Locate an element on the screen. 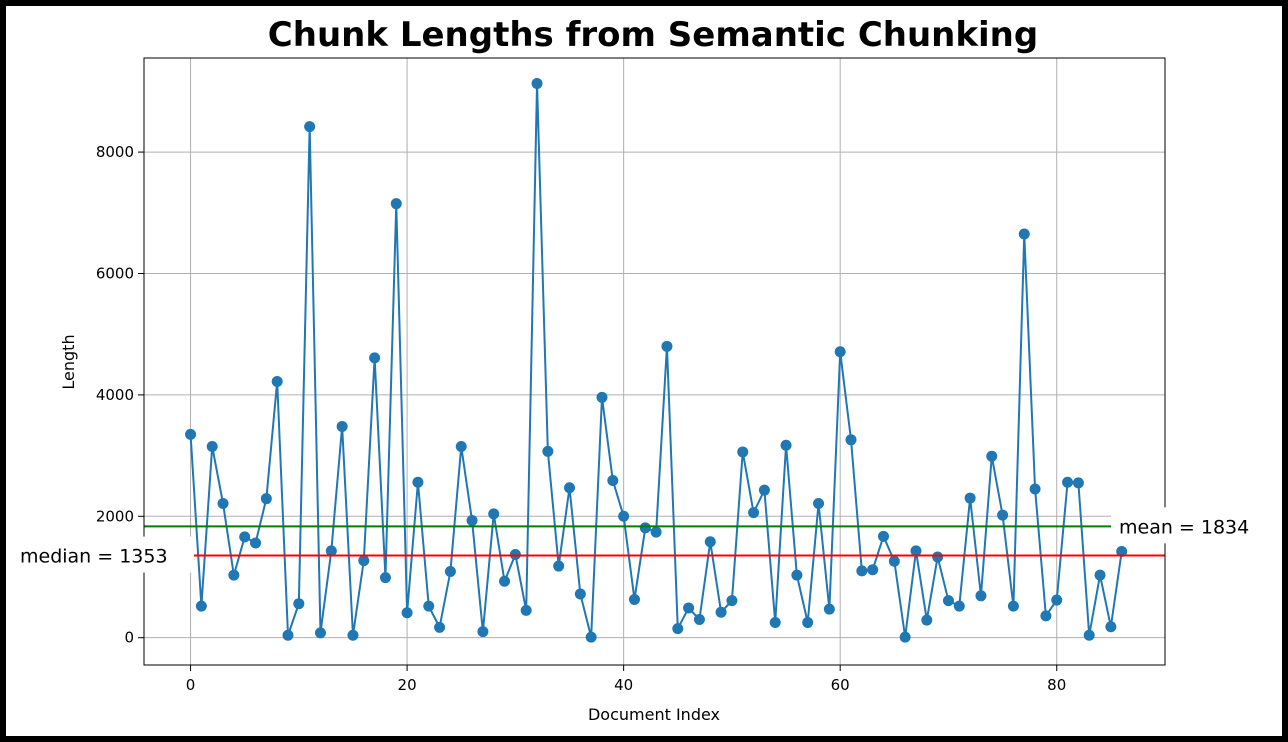 The width and height of the screenshot is (1288, 742). y-tick-label: 2000 is located at coordinates (115, 516).